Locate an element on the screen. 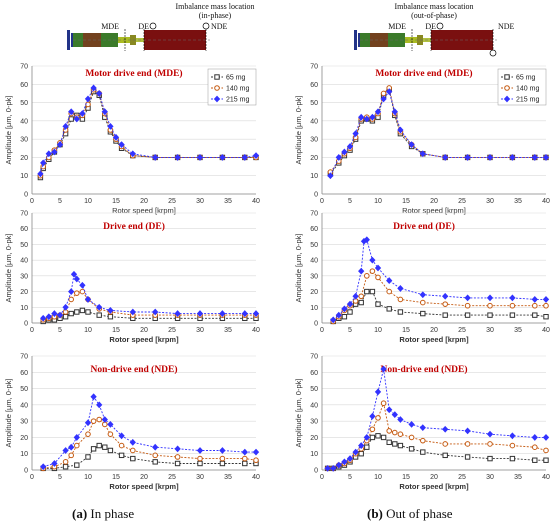 The image size is (550, 526). x-tick-label: 5 is located at coordinates (60, 201).